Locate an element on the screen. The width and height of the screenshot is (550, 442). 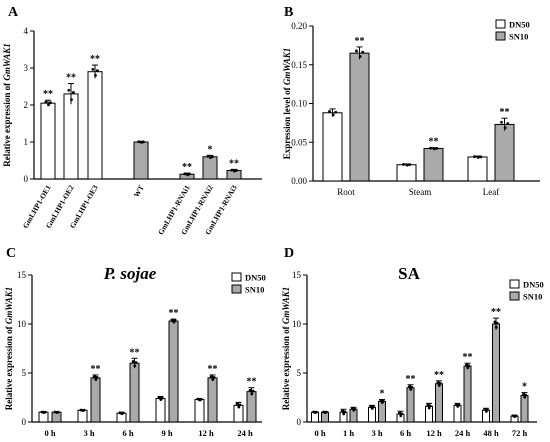
x-tick-label: 3 h is located at coordinates (88, 433).